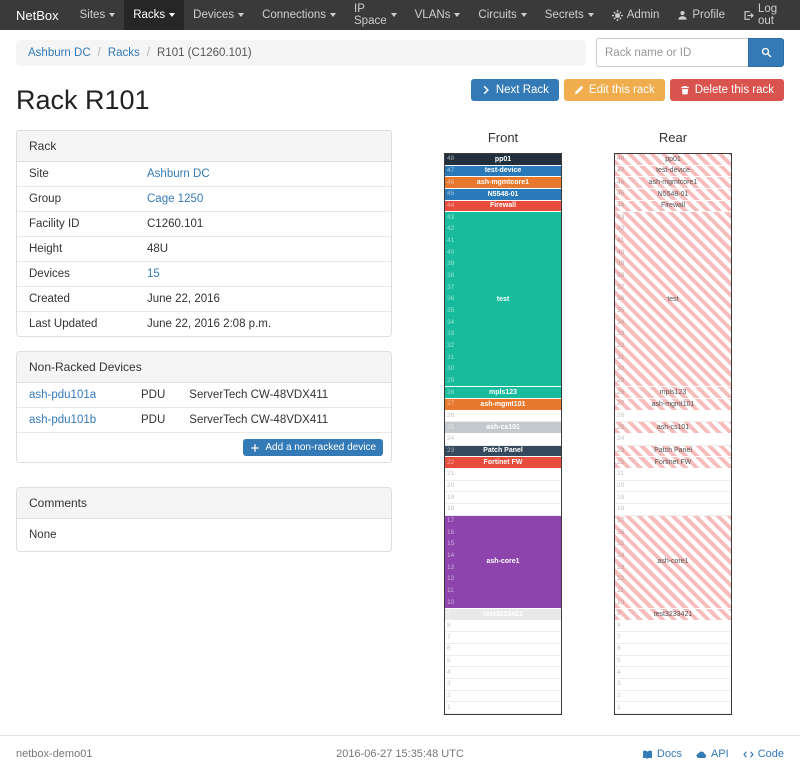 The image size is (800, 774). What do you see at coordinates (451, 450) in the screenshot?
I see `unit-number: 23` at bounding box center [451, 450].